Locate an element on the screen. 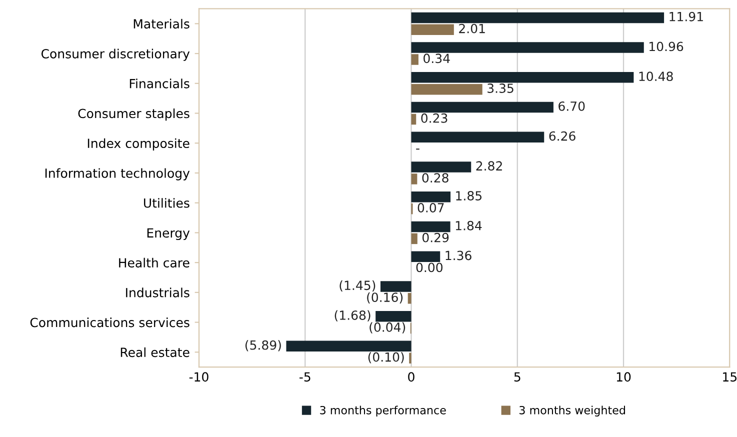  y-tick-label: Industrials is located at coordinates (158, 293).